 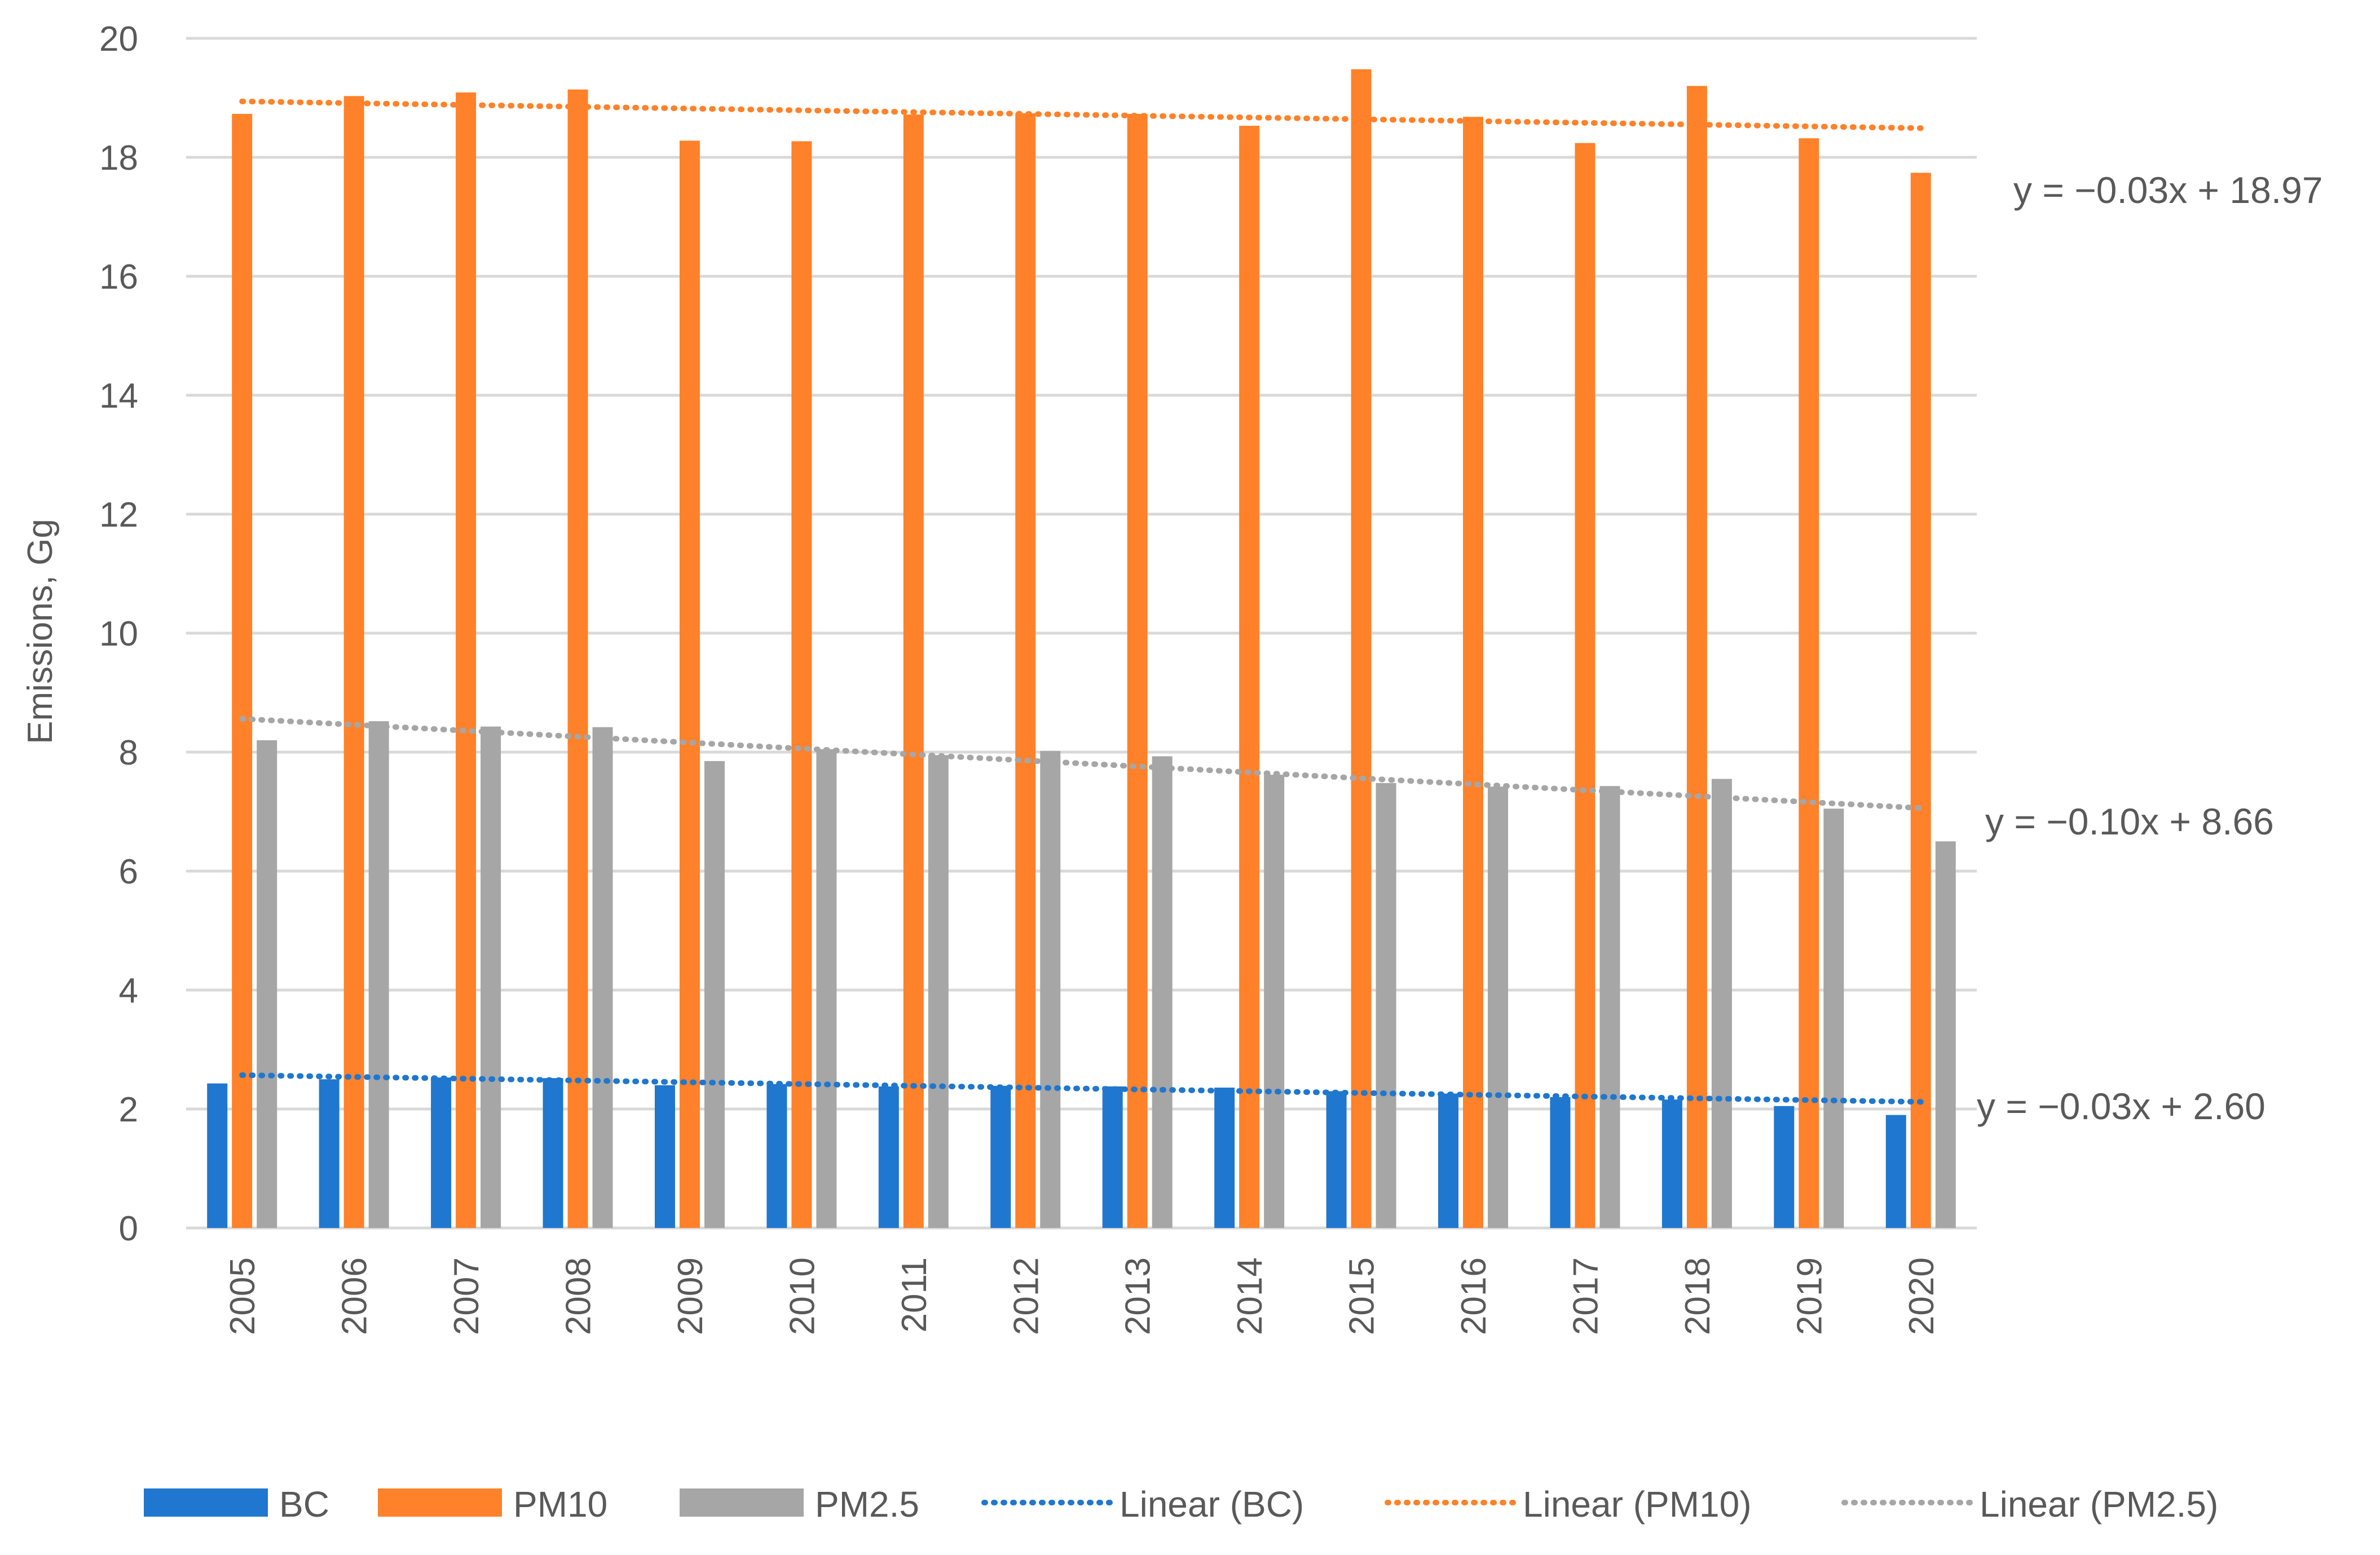 I want to click on trendline-linear-bc, so click(x=1081, y=1088).